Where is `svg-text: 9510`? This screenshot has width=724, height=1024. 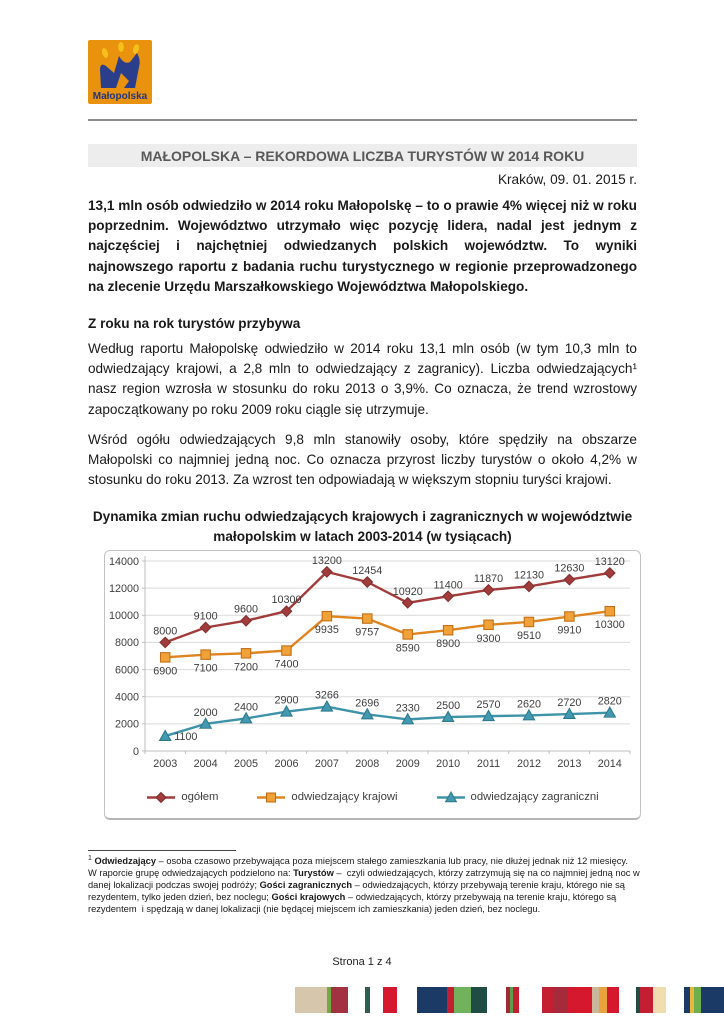
svg-text: 9510 is located at coordinates (529, 636).